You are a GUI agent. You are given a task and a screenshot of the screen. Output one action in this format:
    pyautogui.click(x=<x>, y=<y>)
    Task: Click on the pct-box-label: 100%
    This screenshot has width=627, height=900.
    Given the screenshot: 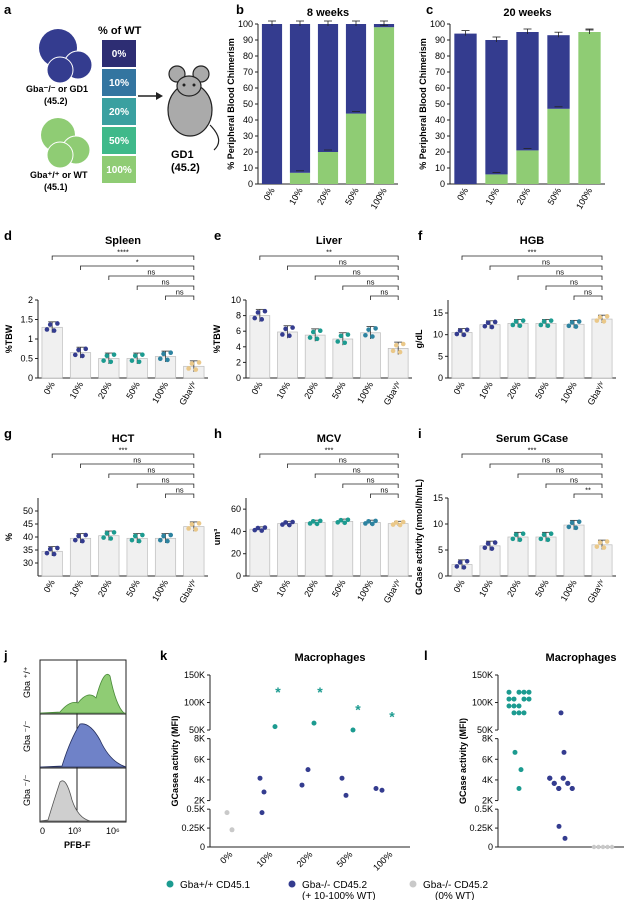 What is the action you would take?
    pyautogui.click(x=119, y=170)
    